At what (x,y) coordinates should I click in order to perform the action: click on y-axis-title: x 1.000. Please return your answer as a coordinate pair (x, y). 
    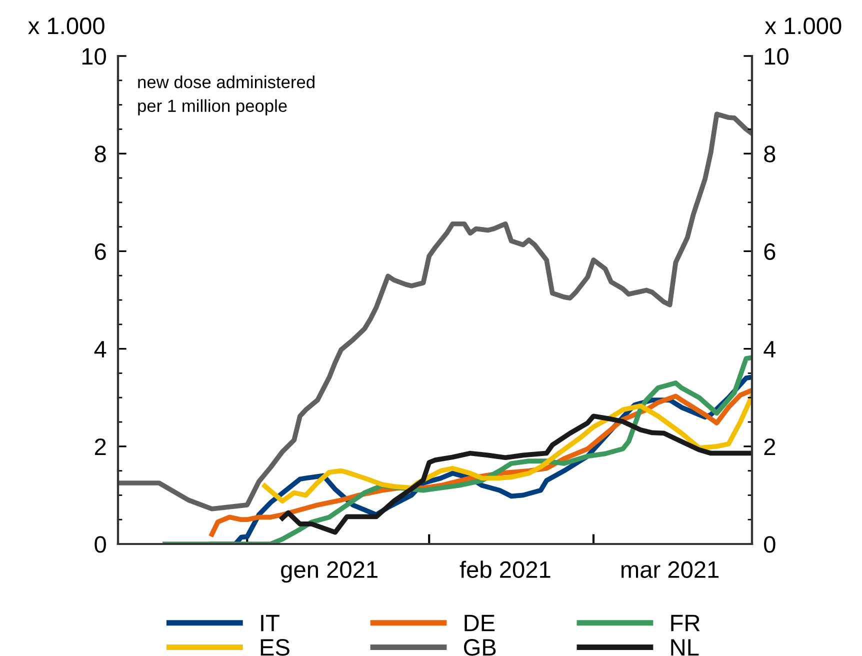
    Looking at the image, I should click on (66, 26).